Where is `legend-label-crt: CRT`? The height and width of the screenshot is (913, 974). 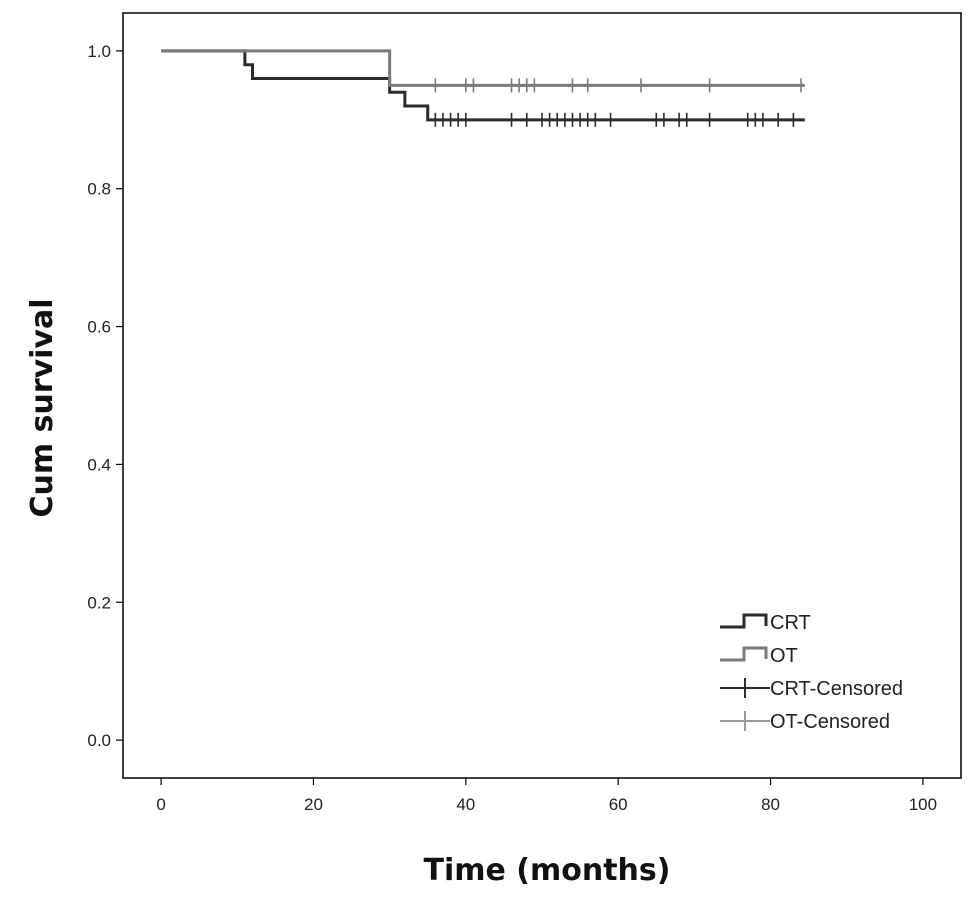 legend-label-crt: CRT is located at coordinates (790, 623).